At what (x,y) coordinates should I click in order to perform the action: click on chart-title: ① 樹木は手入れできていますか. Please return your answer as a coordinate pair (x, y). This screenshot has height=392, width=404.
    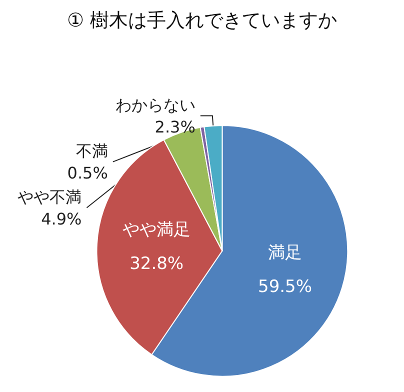
    Looking at the image, I should click on (202, 21).